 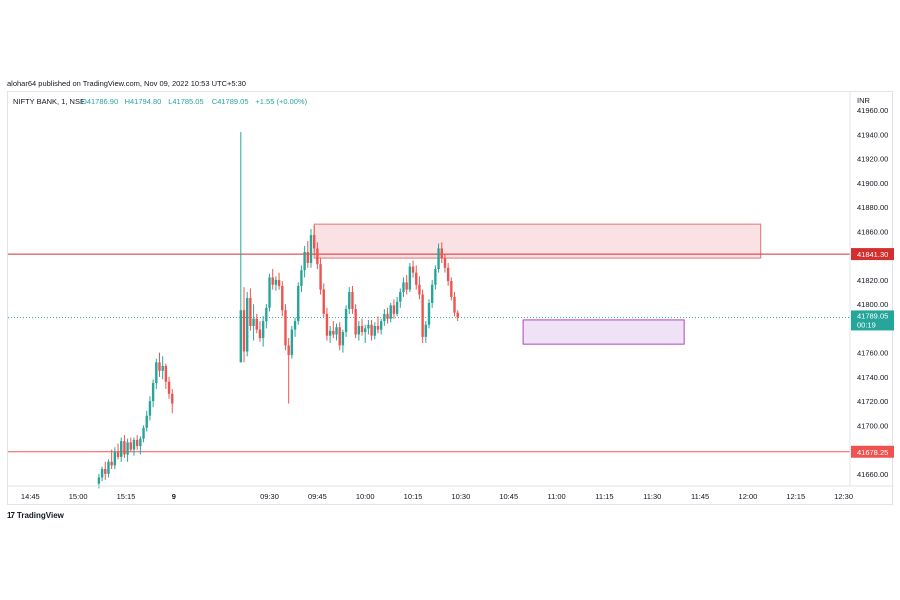 I want to click on price-tick-label: 41940.00, so click(x=872, y=134).